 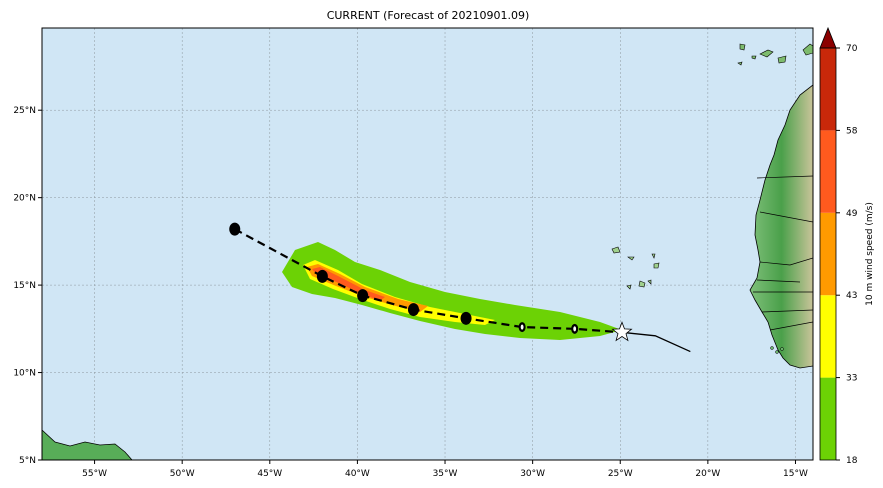 I want to click on forecast-track-points, so click(x=404, y=278).